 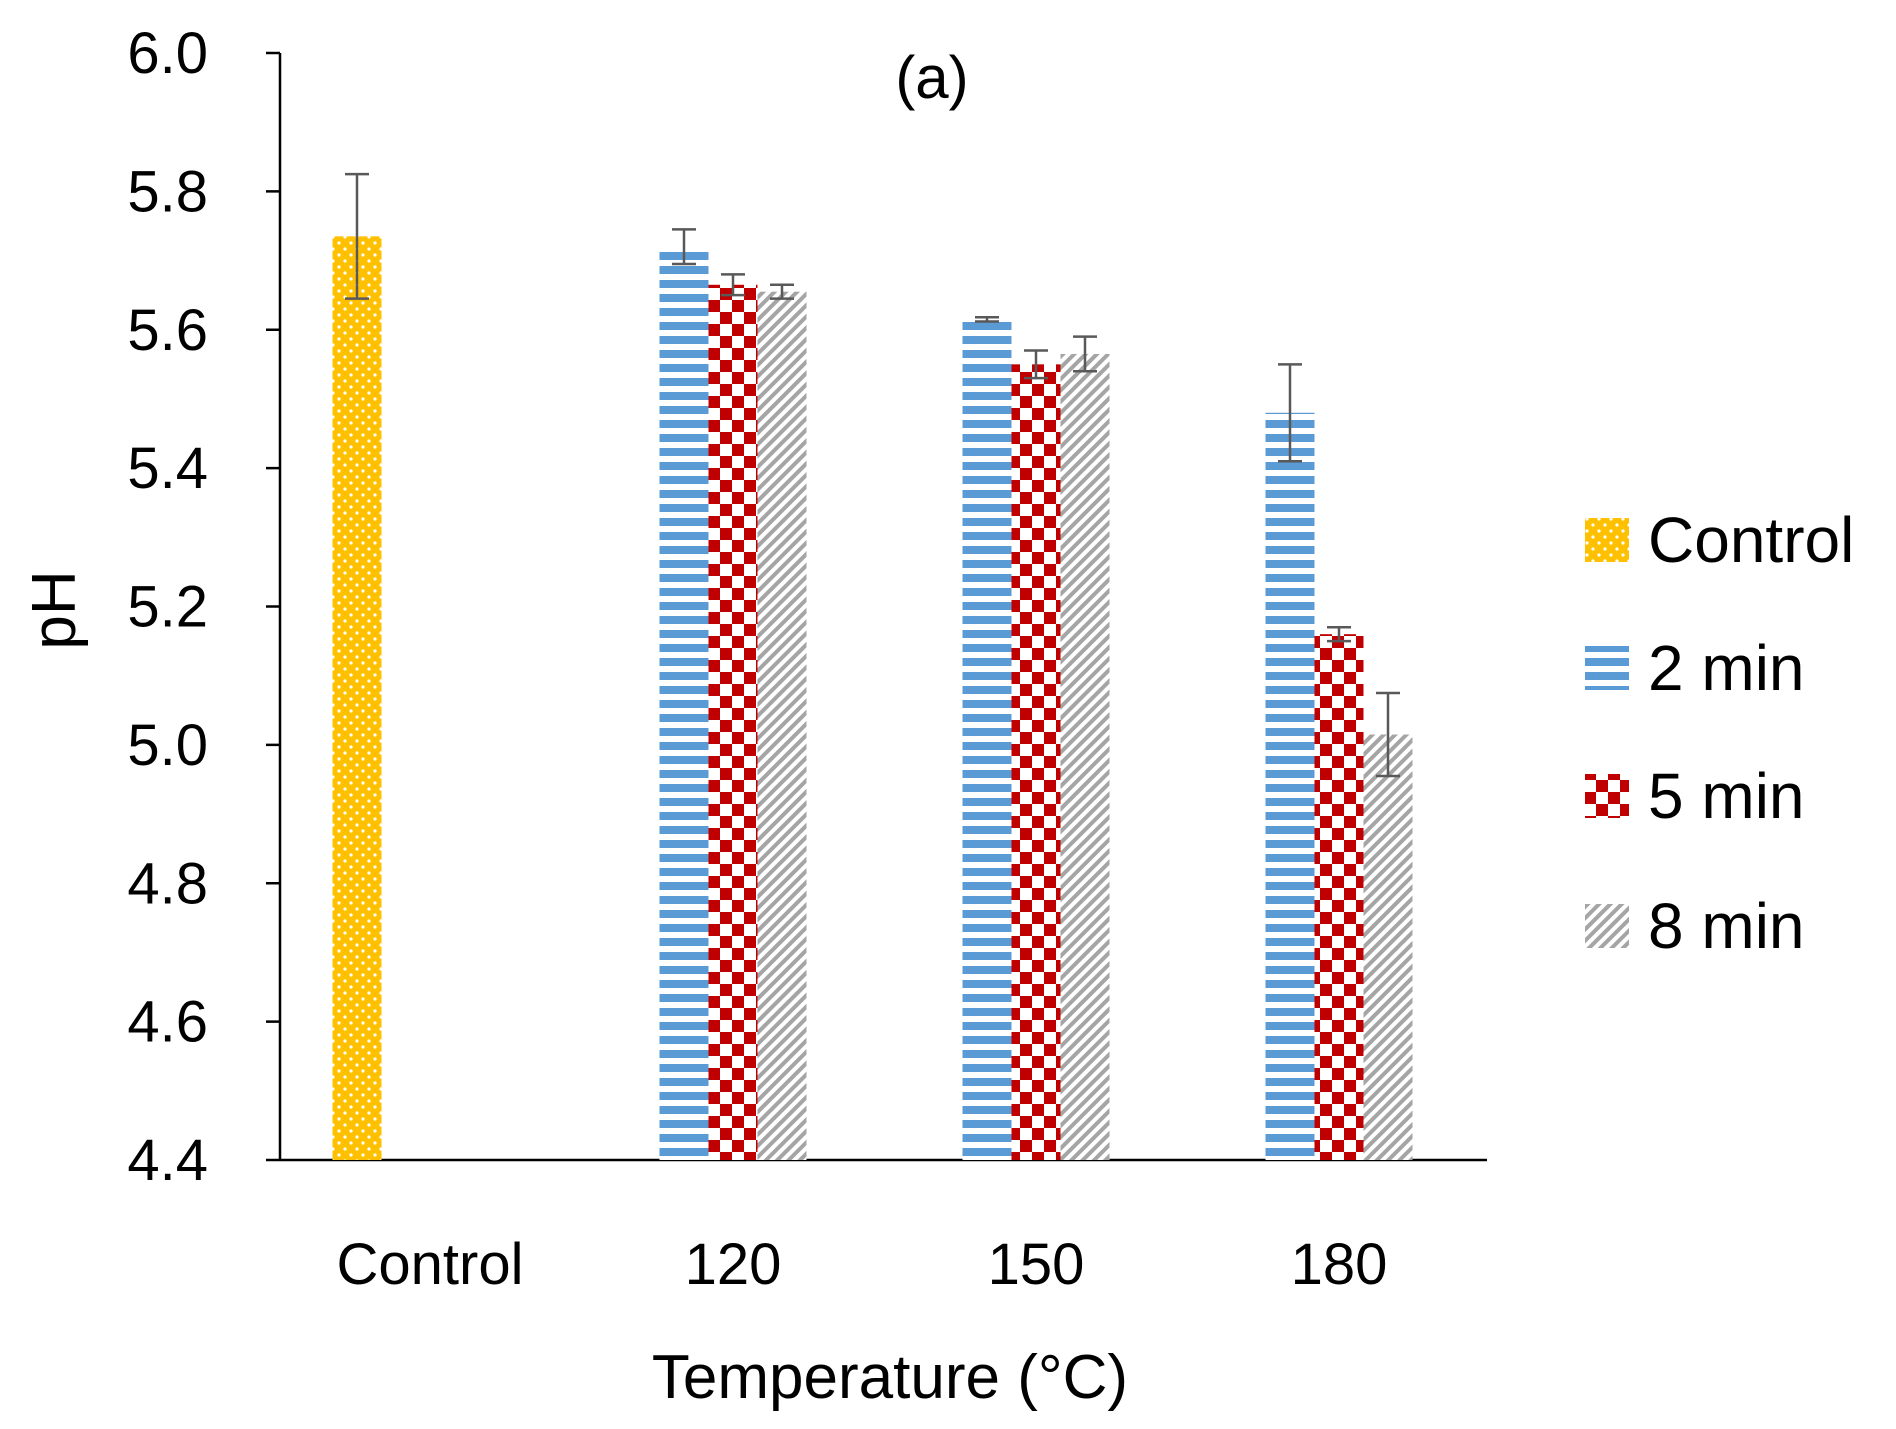 I want to click on bar-control-control, so click(x=357, y=698).